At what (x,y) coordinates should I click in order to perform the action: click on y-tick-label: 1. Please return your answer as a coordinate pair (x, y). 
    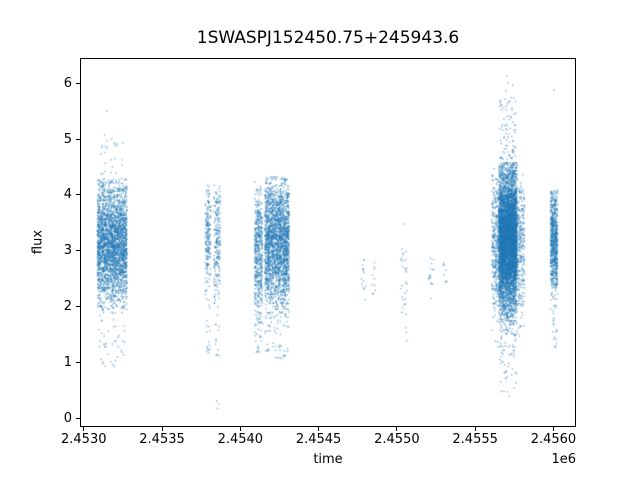
    Looking at the image, I should click on (67, 363).